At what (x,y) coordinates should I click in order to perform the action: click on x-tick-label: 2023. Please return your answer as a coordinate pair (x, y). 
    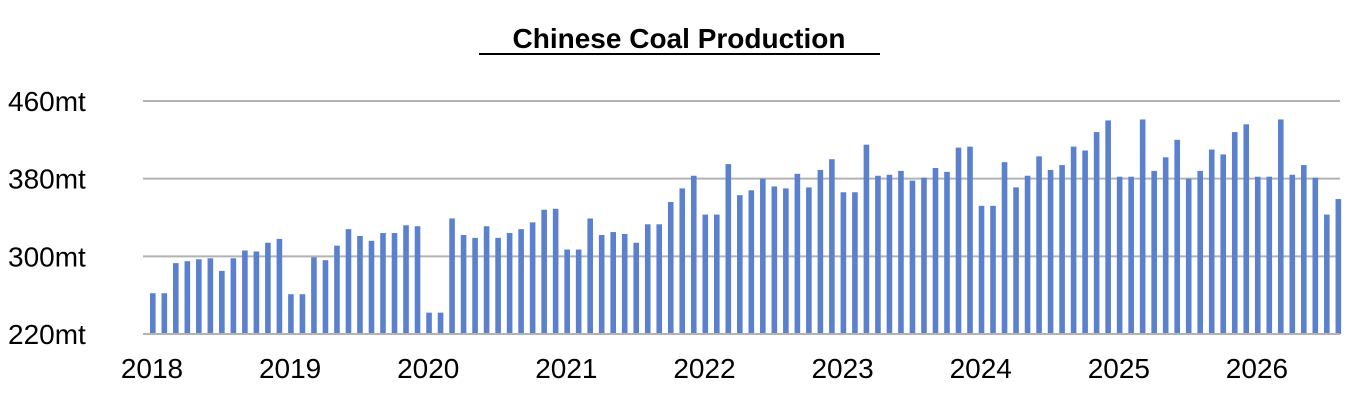
    Looking at the image, I should click on (842, 368).